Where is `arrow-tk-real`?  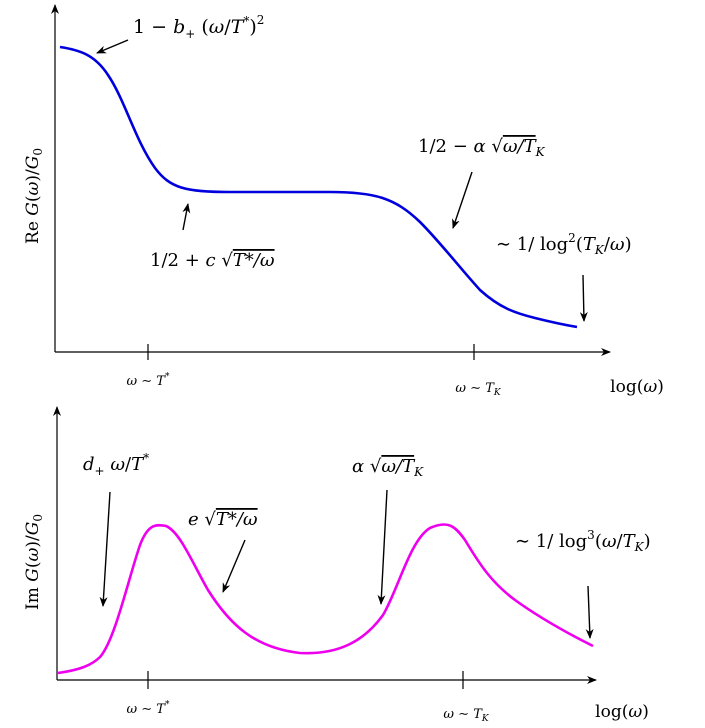
arrow-tk-real is located at coordinates (462, 200).